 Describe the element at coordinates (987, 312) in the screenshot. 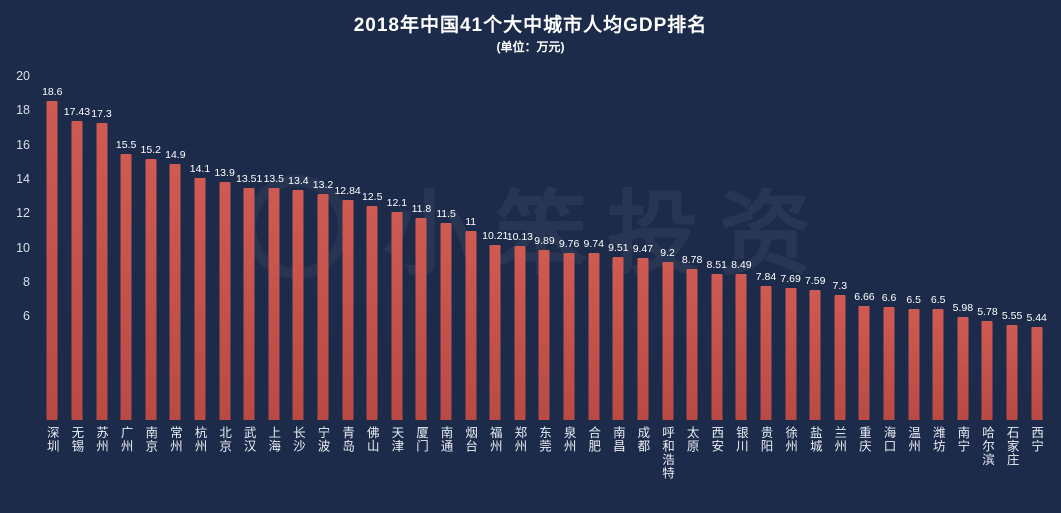

I see `bar-value-label: 5.78` at that location.